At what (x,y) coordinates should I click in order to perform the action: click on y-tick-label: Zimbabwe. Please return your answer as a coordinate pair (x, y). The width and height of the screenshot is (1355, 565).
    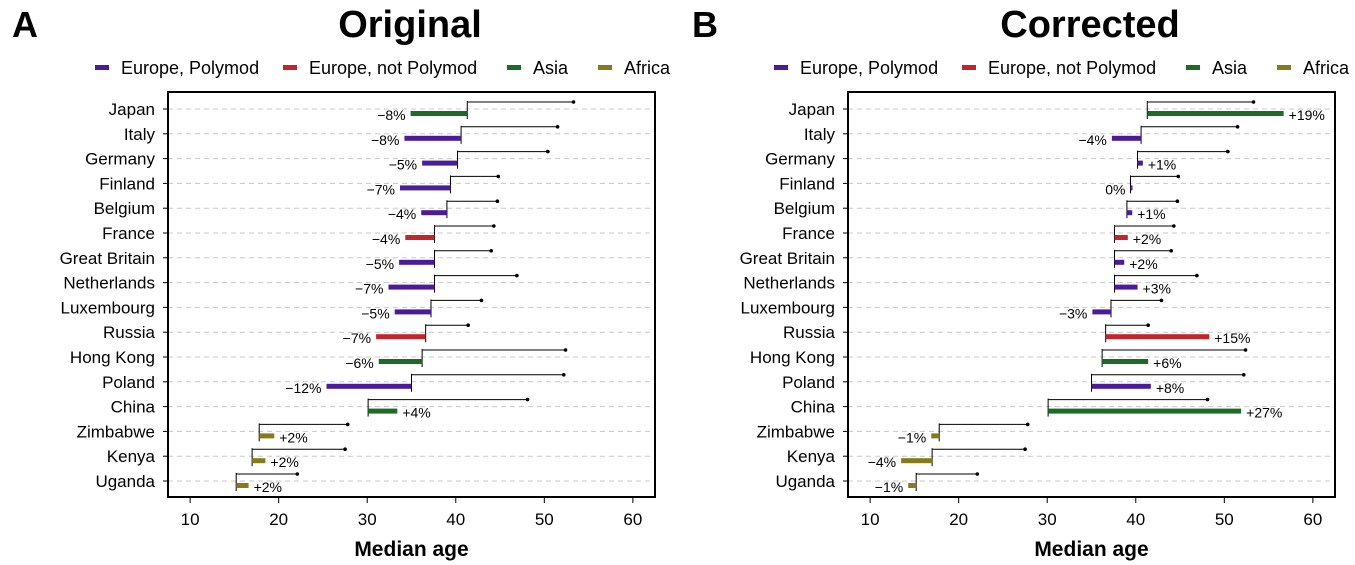
    Looking at the image, I should click on (116, 431).